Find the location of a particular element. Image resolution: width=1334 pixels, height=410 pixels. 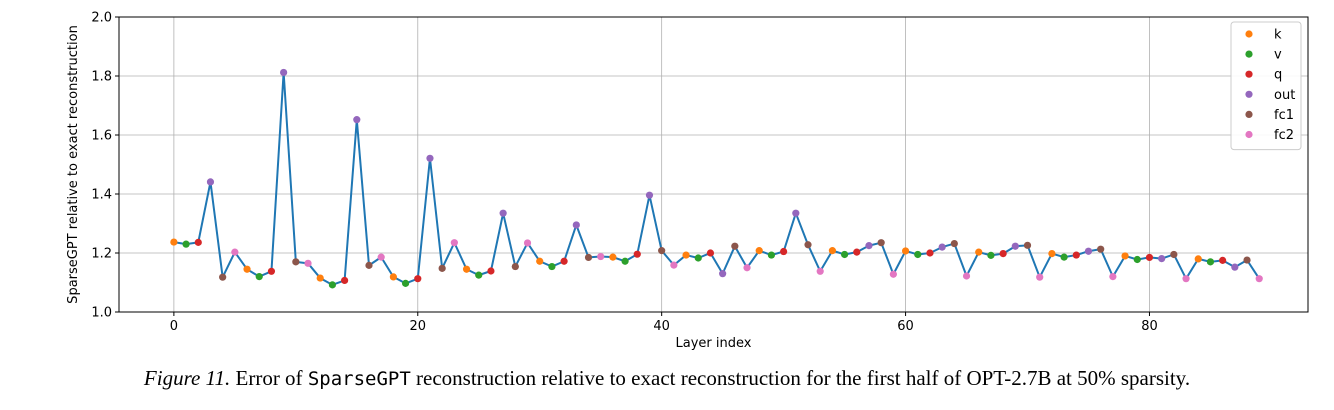

y-tick-label: 1.8 is located at coordinates (101, 77).